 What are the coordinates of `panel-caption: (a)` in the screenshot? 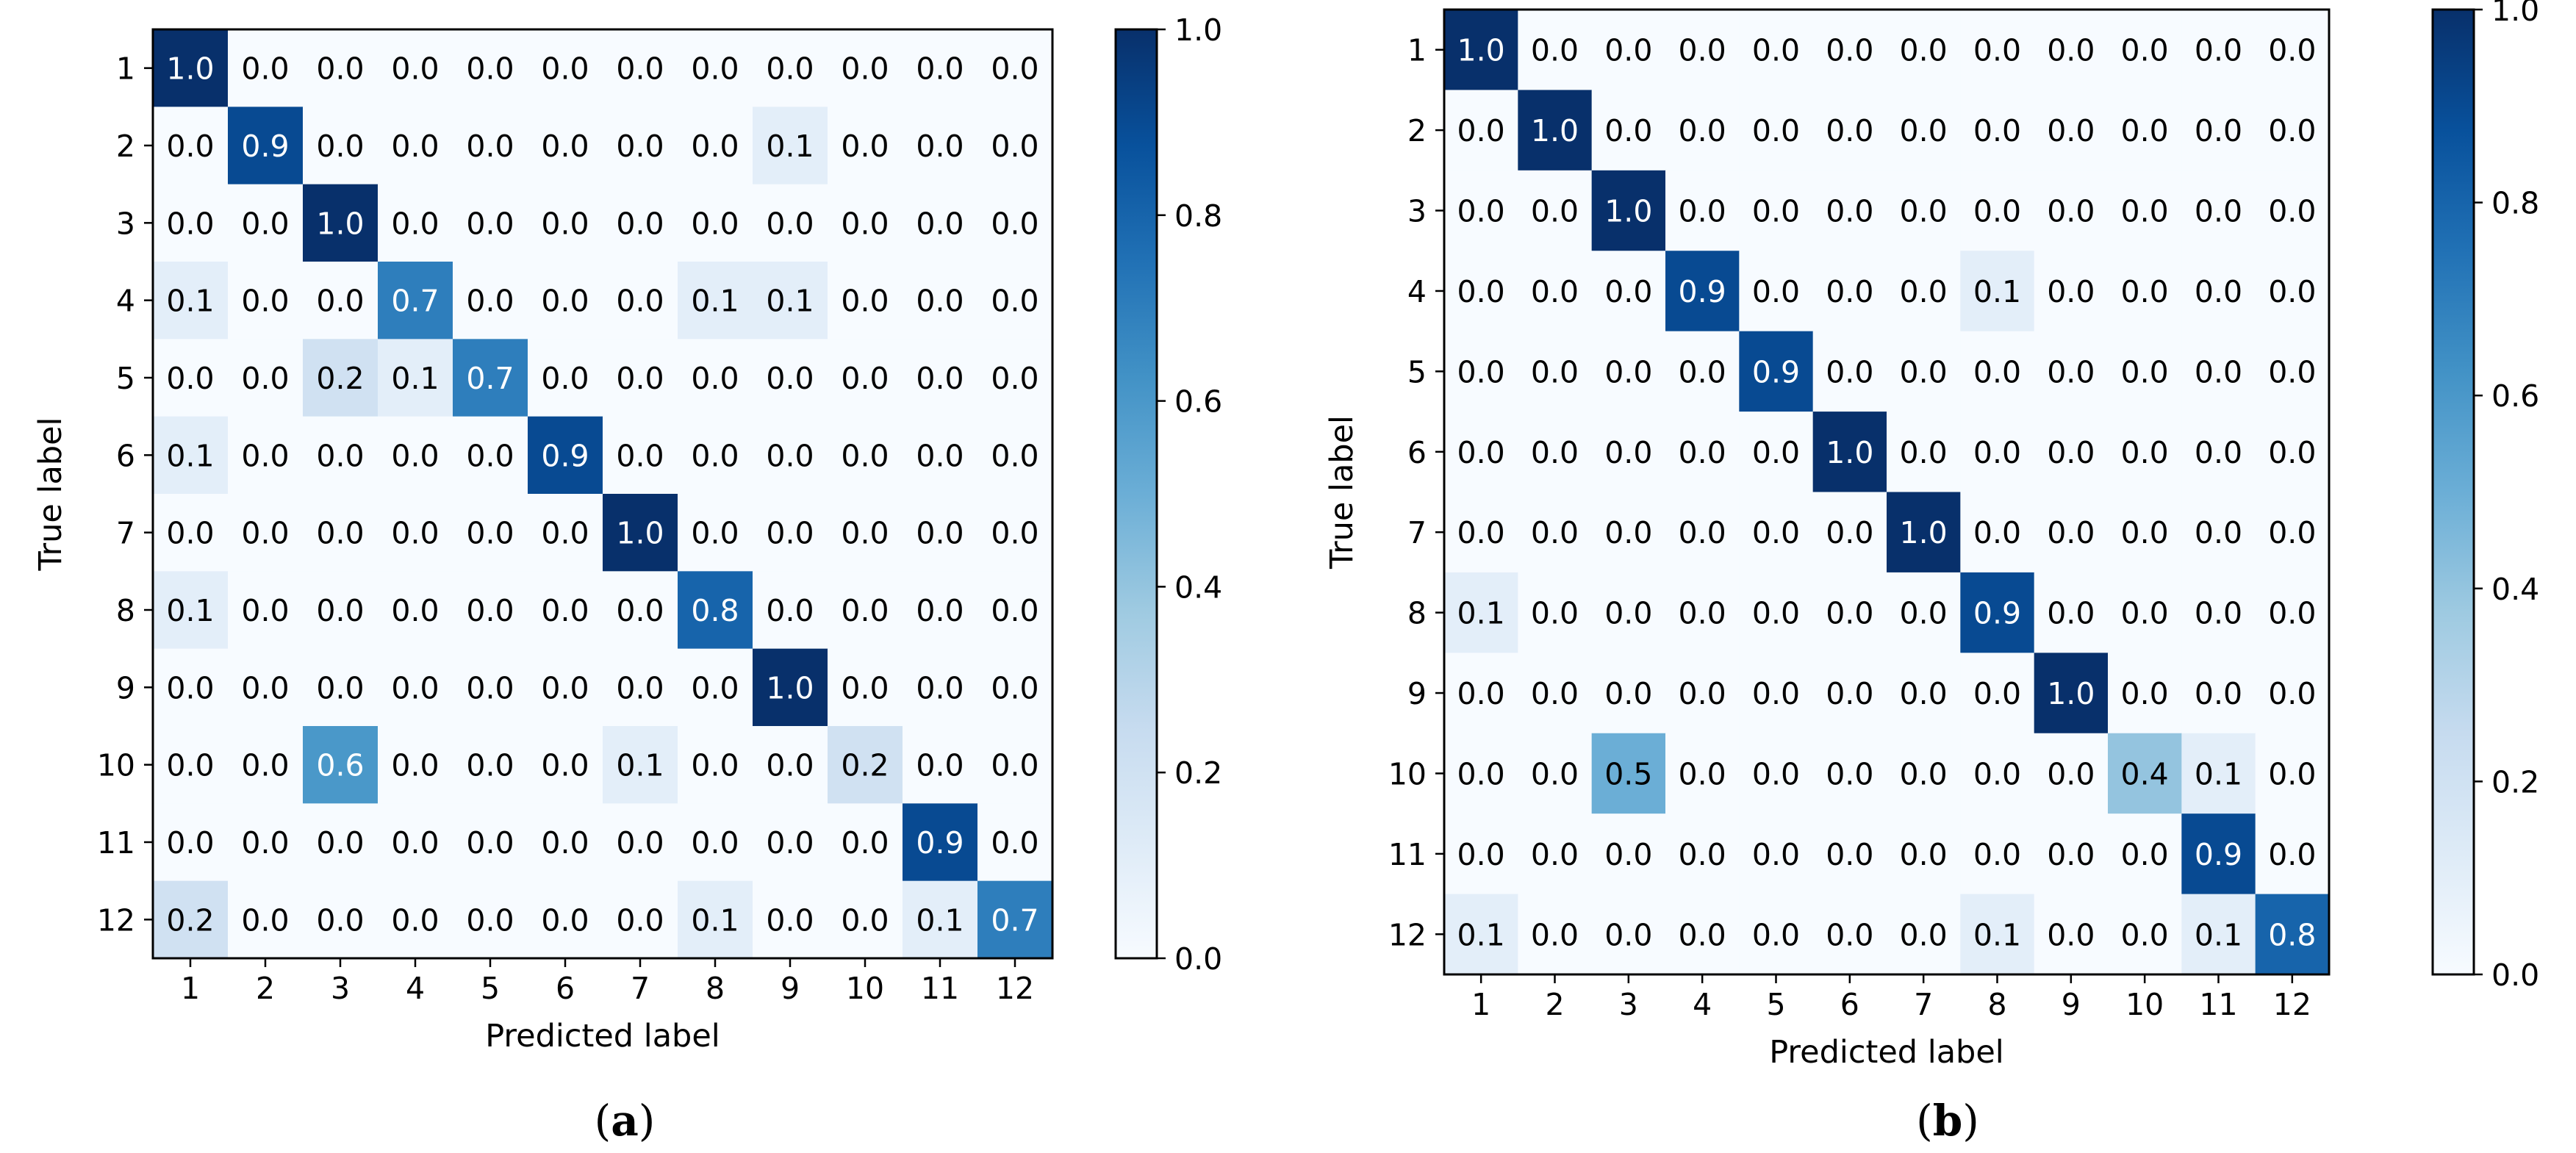 It's located at (625, 1121).